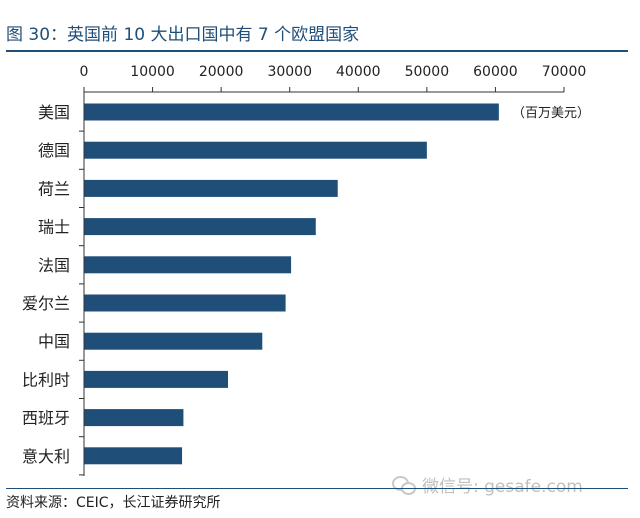 The width and height of the screenshot is (640, 518). I want to click on x-tick-label: 40000, so click(358, 72).